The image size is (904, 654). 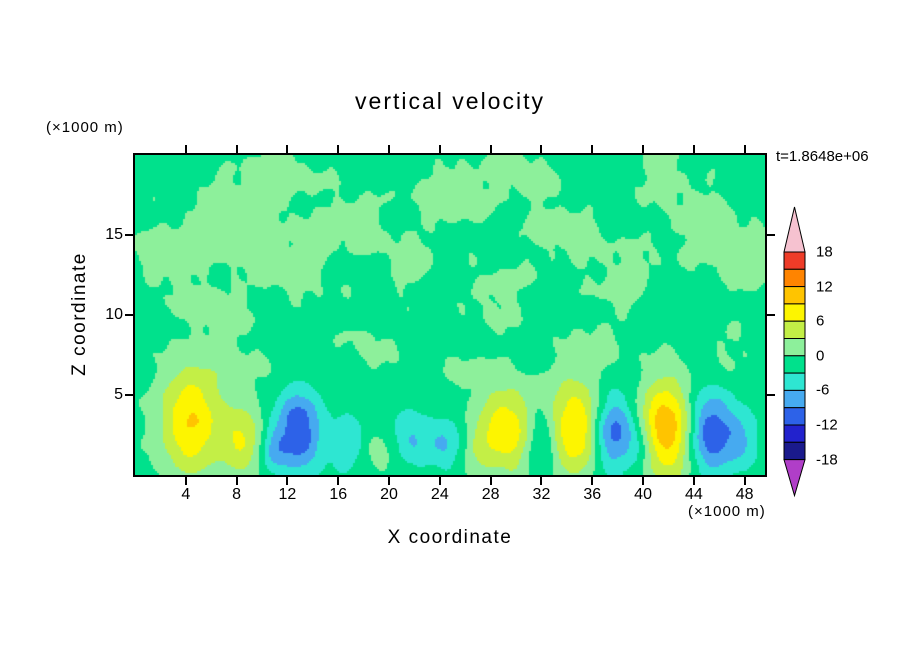 What do you see at coordinates (643, 494) in the screenshot?
I see `x-tick-label: 40` at bounding box center [643, 494].